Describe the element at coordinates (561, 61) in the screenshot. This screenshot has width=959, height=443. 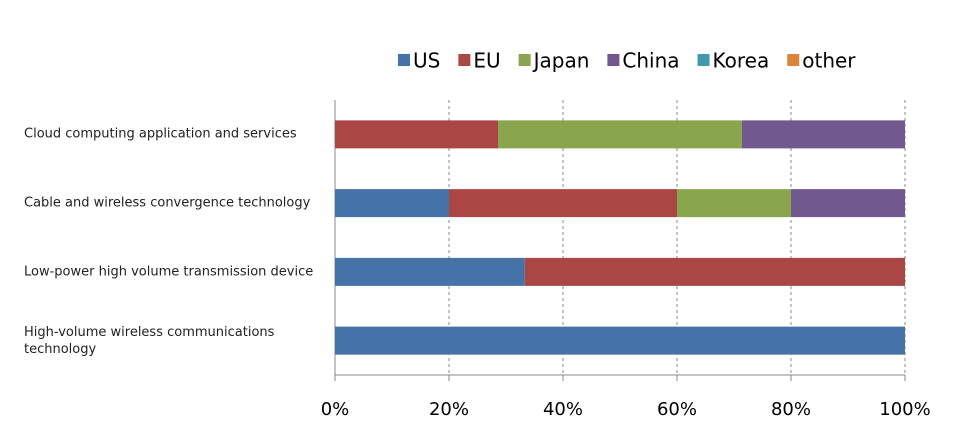
I see `legend-label: Japan` at that location.